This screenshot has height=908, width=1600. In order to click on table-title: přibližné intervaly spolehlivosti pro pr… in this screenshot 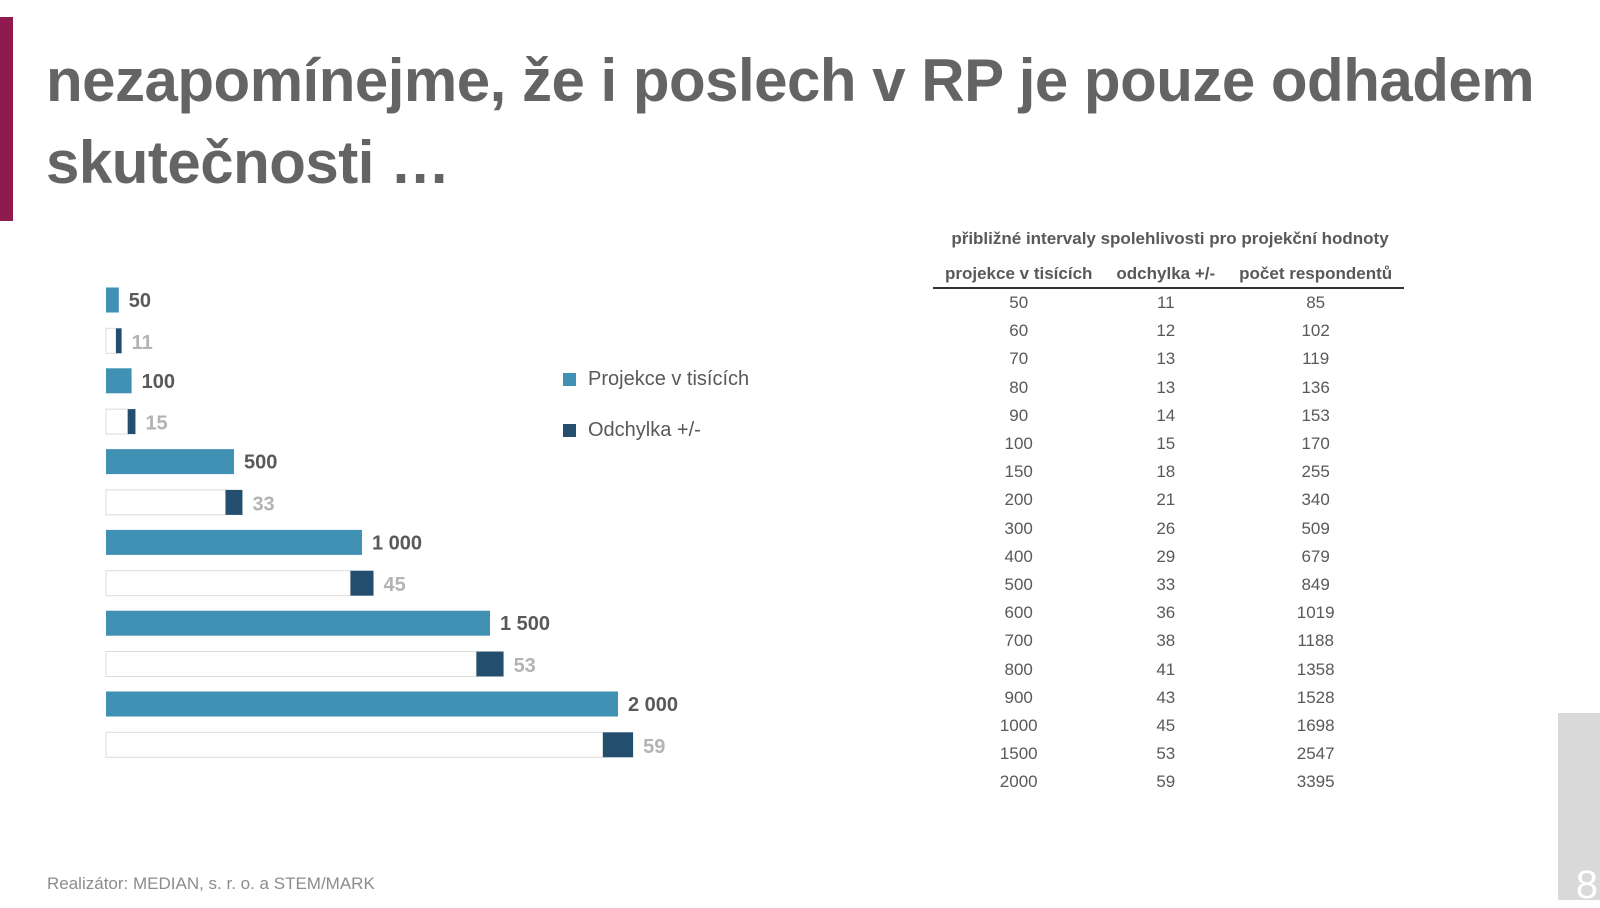, I will do `click(1170, 238)`.